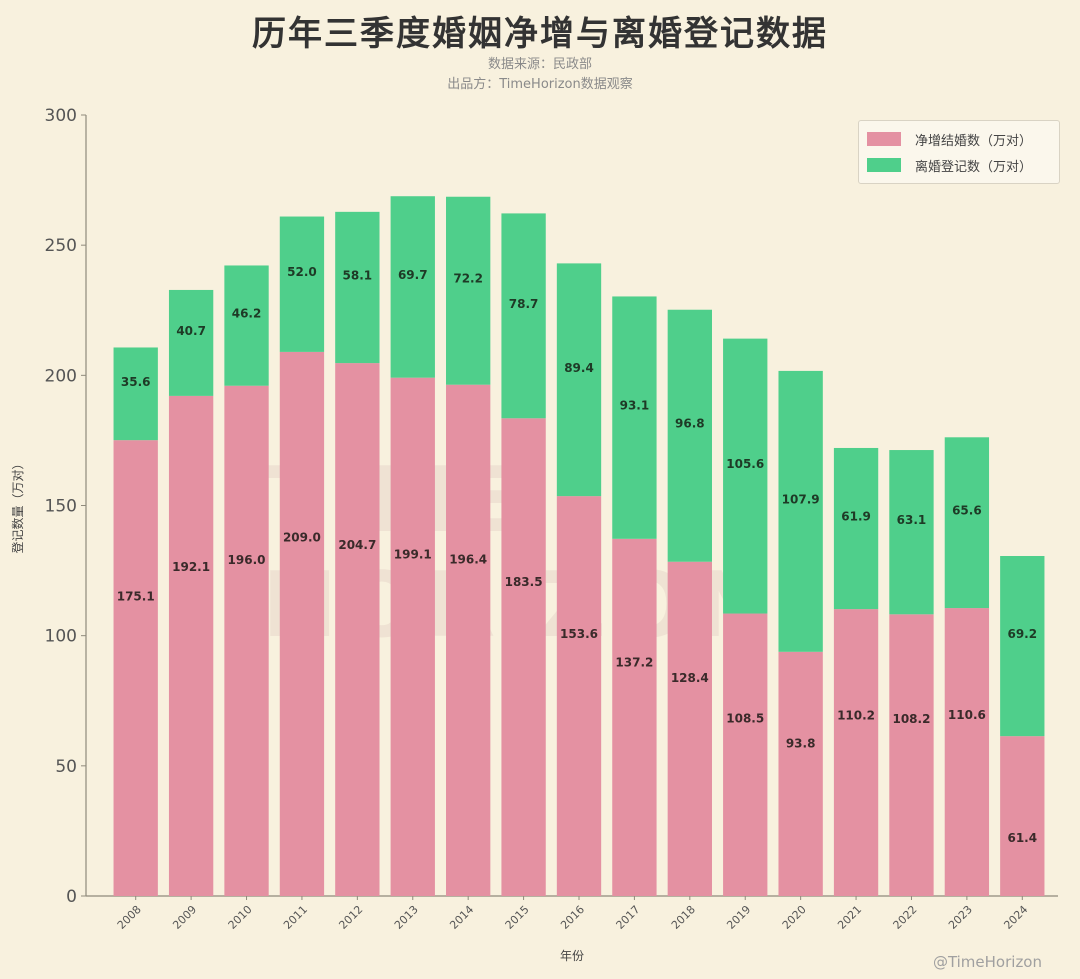 The height and width of the screenshot is (979, 1080). Describe the element at coordinates (884, 165) in the screenshot. I see `legend-swatch-divorce` at that location.